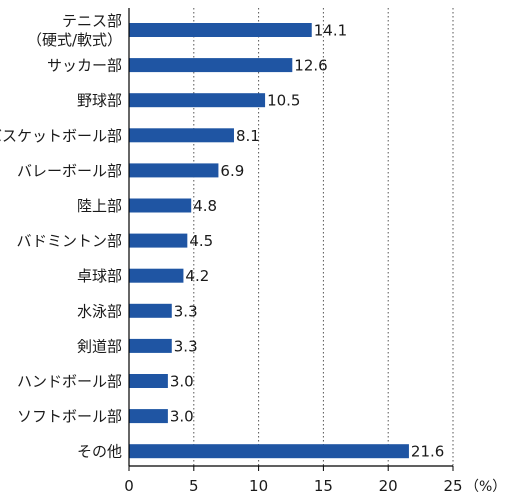 This screenshot has height=500, width=506. I want to click on category-label: 卓球部, so click(99, 276).